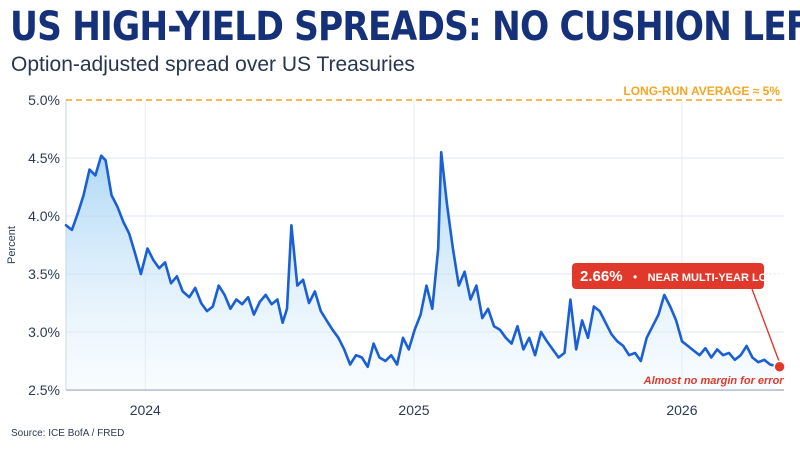 This screenshot has width=800, height=450. Describe the element at coordinates (68, 433) in the screenshot. I see `source-note: Source: ICE BofA / FRED` at that location.